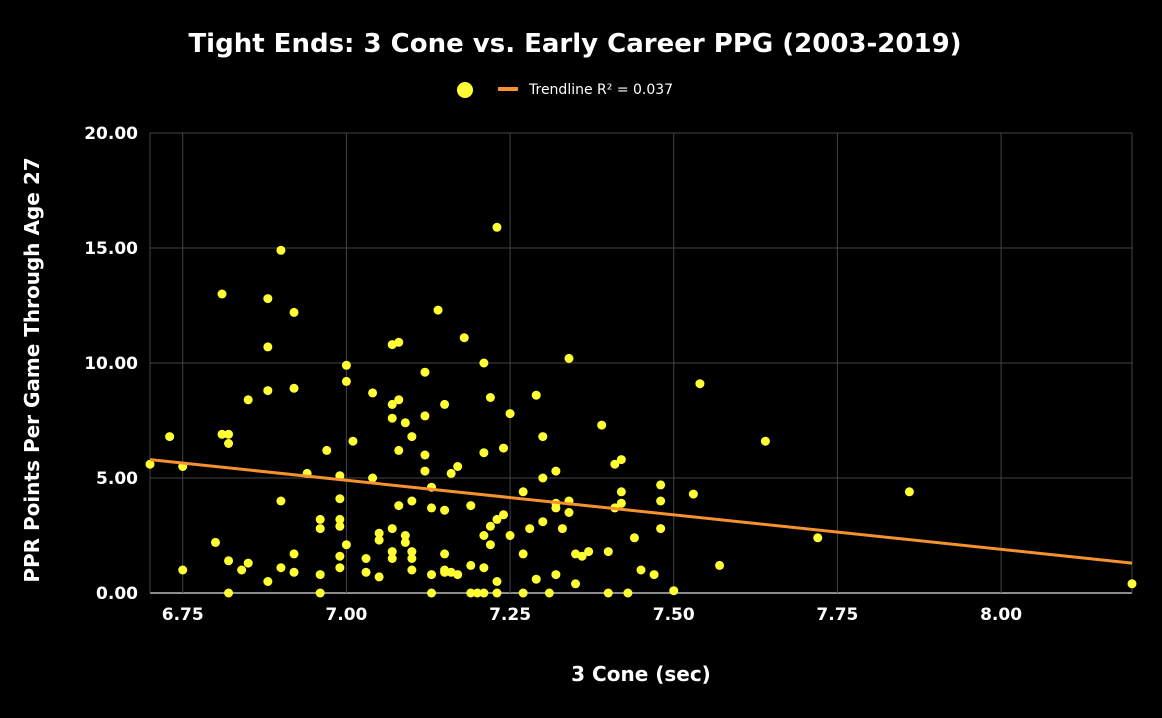 The width and height of the screenshot is (1162, 718). I want to click on x-tick-label: 6.75, so click(183, 615).